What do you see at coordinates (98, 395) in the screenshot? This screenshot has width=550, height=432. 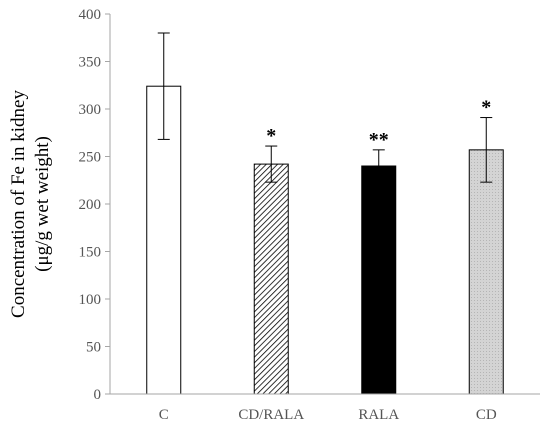 I see `y-tick-label: 0` at bounding box center [98, 395].